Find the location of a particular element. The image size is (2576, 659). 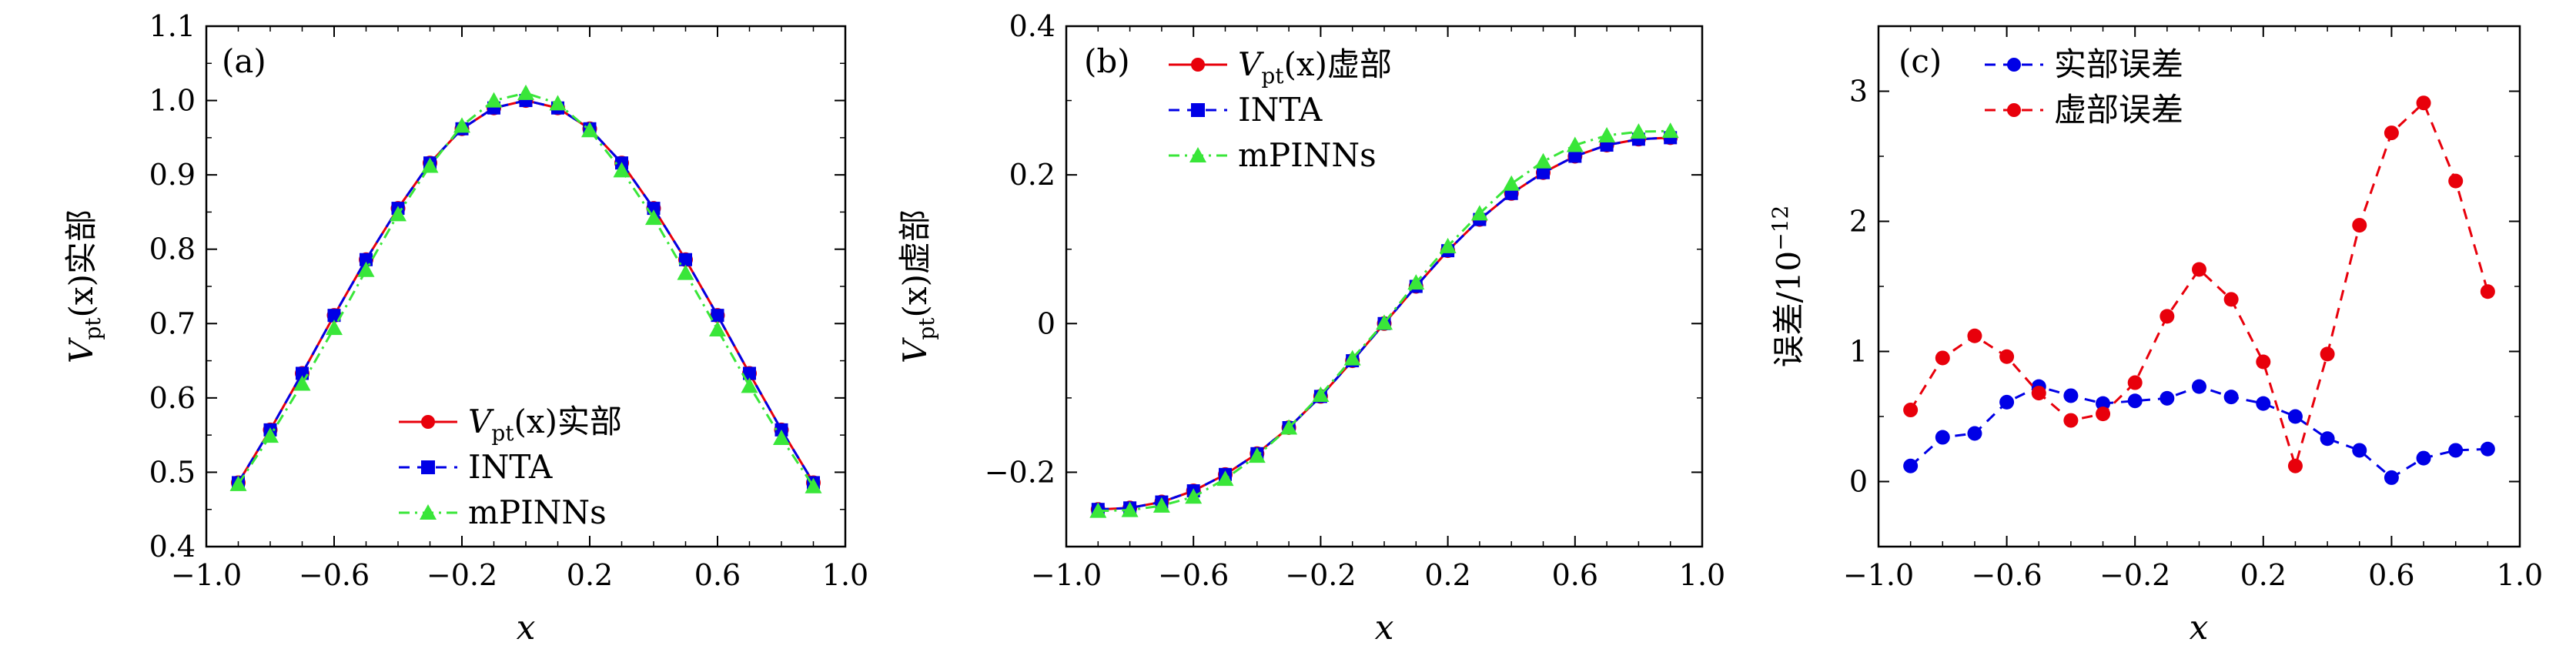

y-tick-label: −0.2 is located at coordinates (1020, 472).